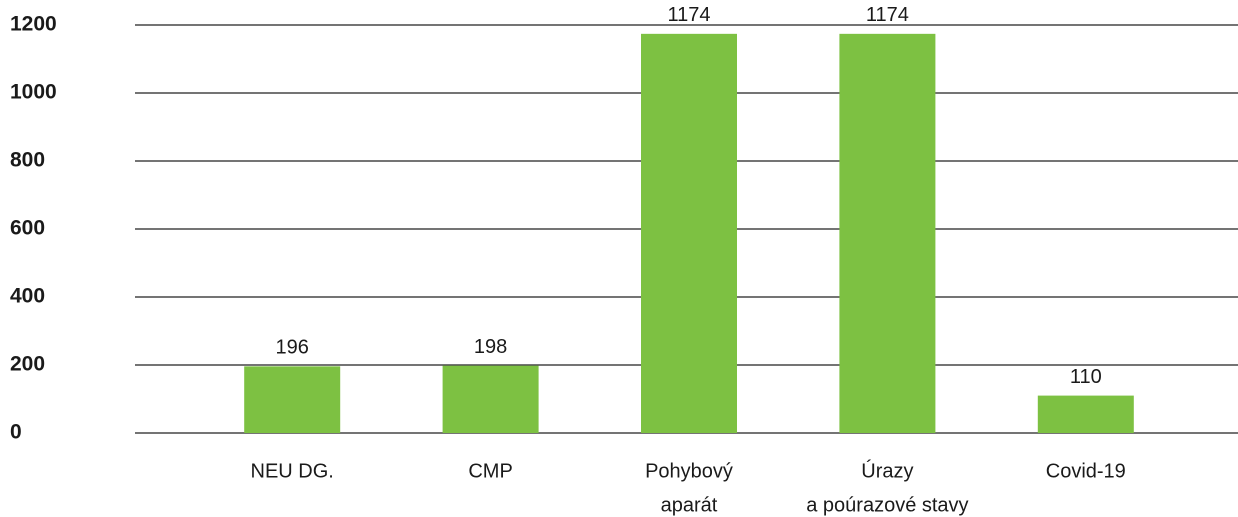  What do you see at coordinates (33, 24) in the screenshot?
I see `y-tick-label: 1200` at bounding box center [33, 24].